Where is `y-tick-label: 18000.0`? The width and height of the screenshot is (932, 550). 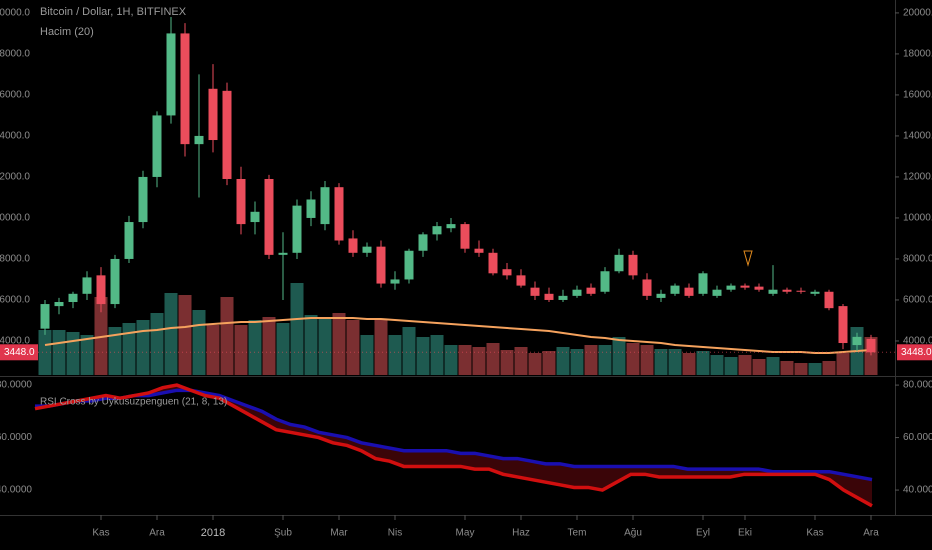
y-tick-label: 18000.0 is located at coordinates (15, 54).